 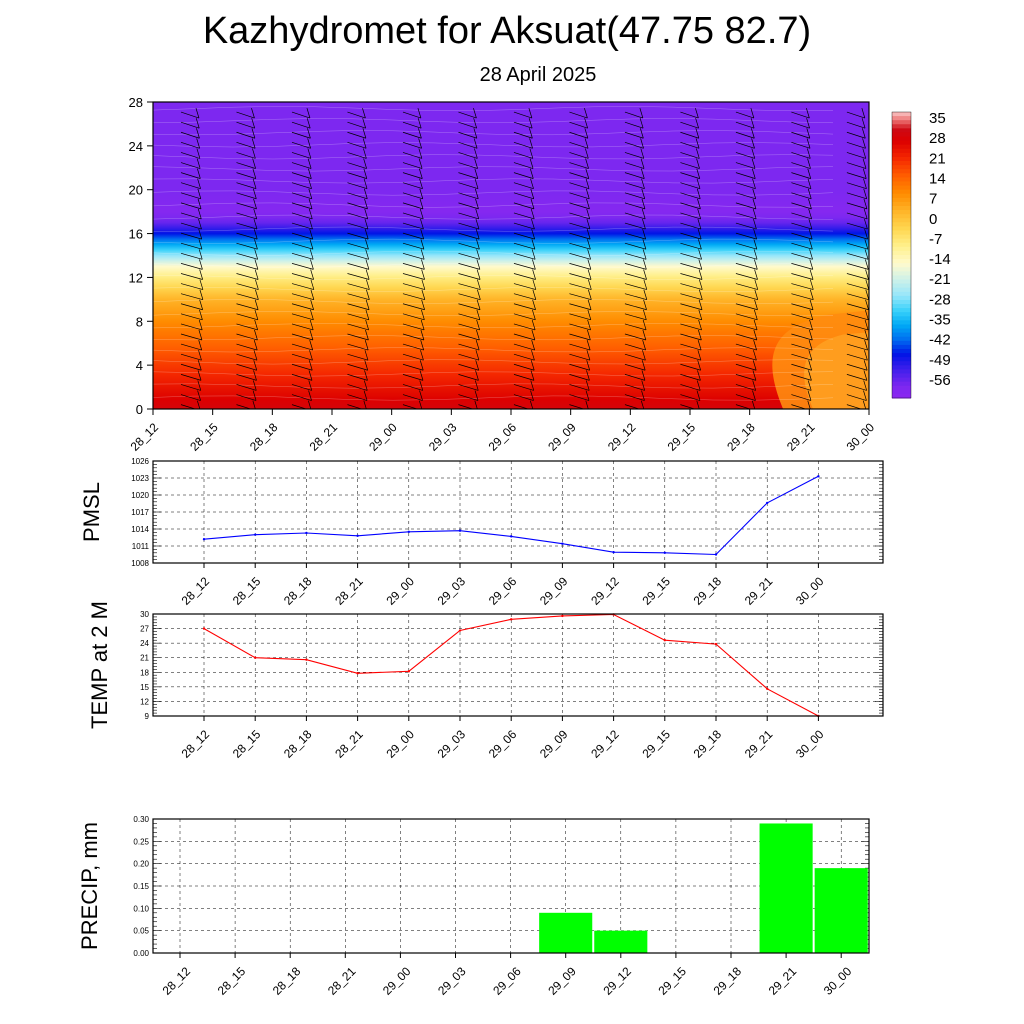 I want to click on x-tick-label: 28_12, so click(x=196, y=744).